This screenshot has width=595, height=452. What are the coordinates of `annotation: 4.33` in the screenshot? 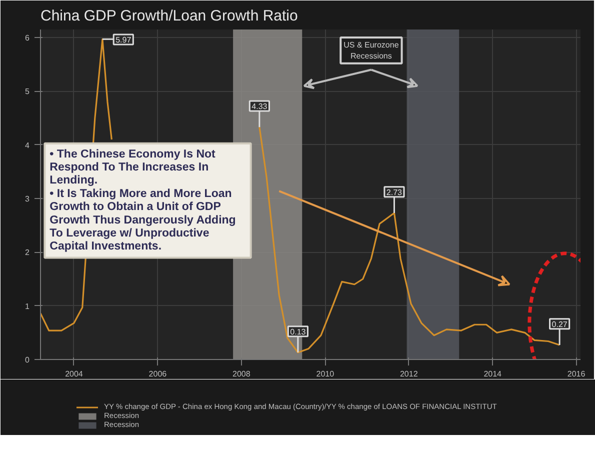 It's located at (260, 107).